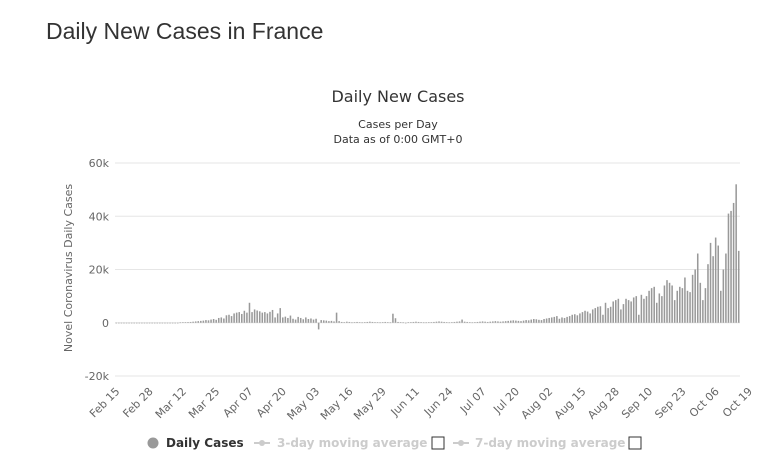 This screenshot has width=757, height=462. What do you see at coordinates (205, 443) in the screenshot?
I see `legend-item-daily-cases: Daily Cases` at bounding box center [205, 443].